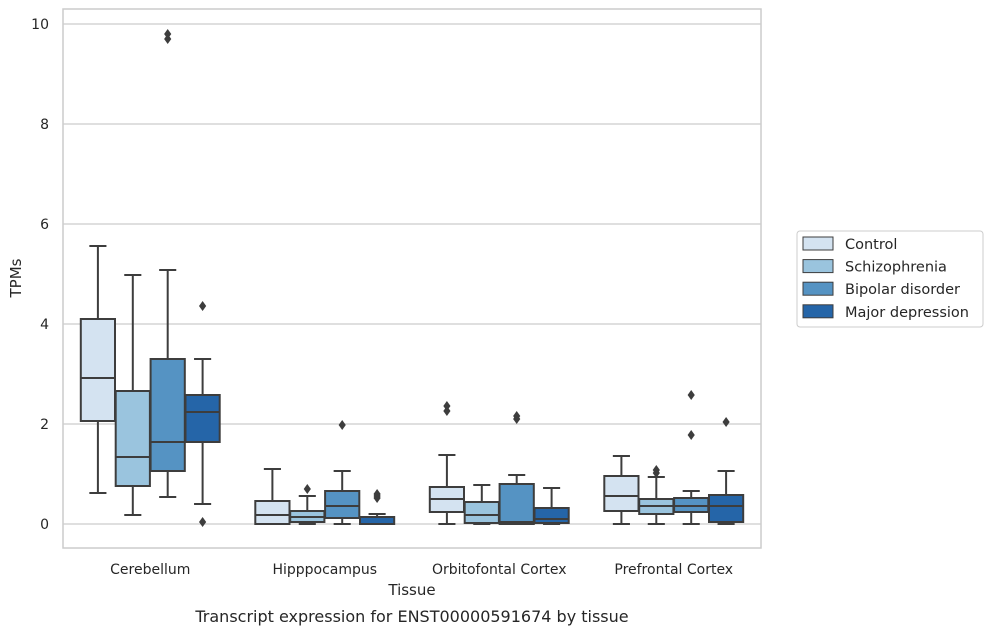  What do you see at coordinates (44, 225) in the screenshot?
I see `y-tick-label: 6` at bounding box center [44, 225].